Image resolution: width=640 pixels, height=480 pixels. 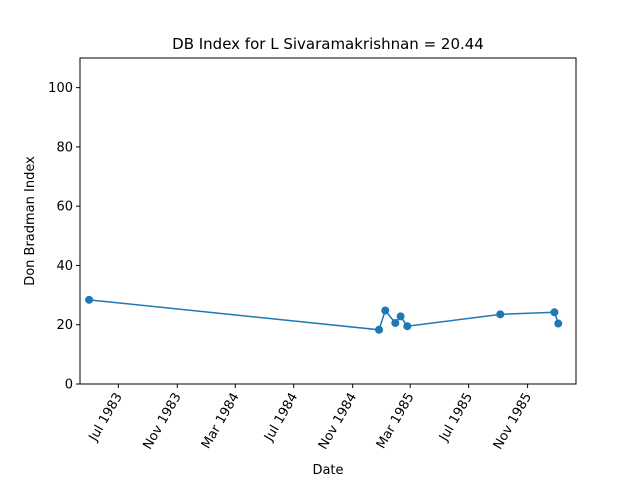 What do you see at coordinates (64, 207) in the screenshot?
I see `y-tick-label: 60` at bounding box center [64, 207].